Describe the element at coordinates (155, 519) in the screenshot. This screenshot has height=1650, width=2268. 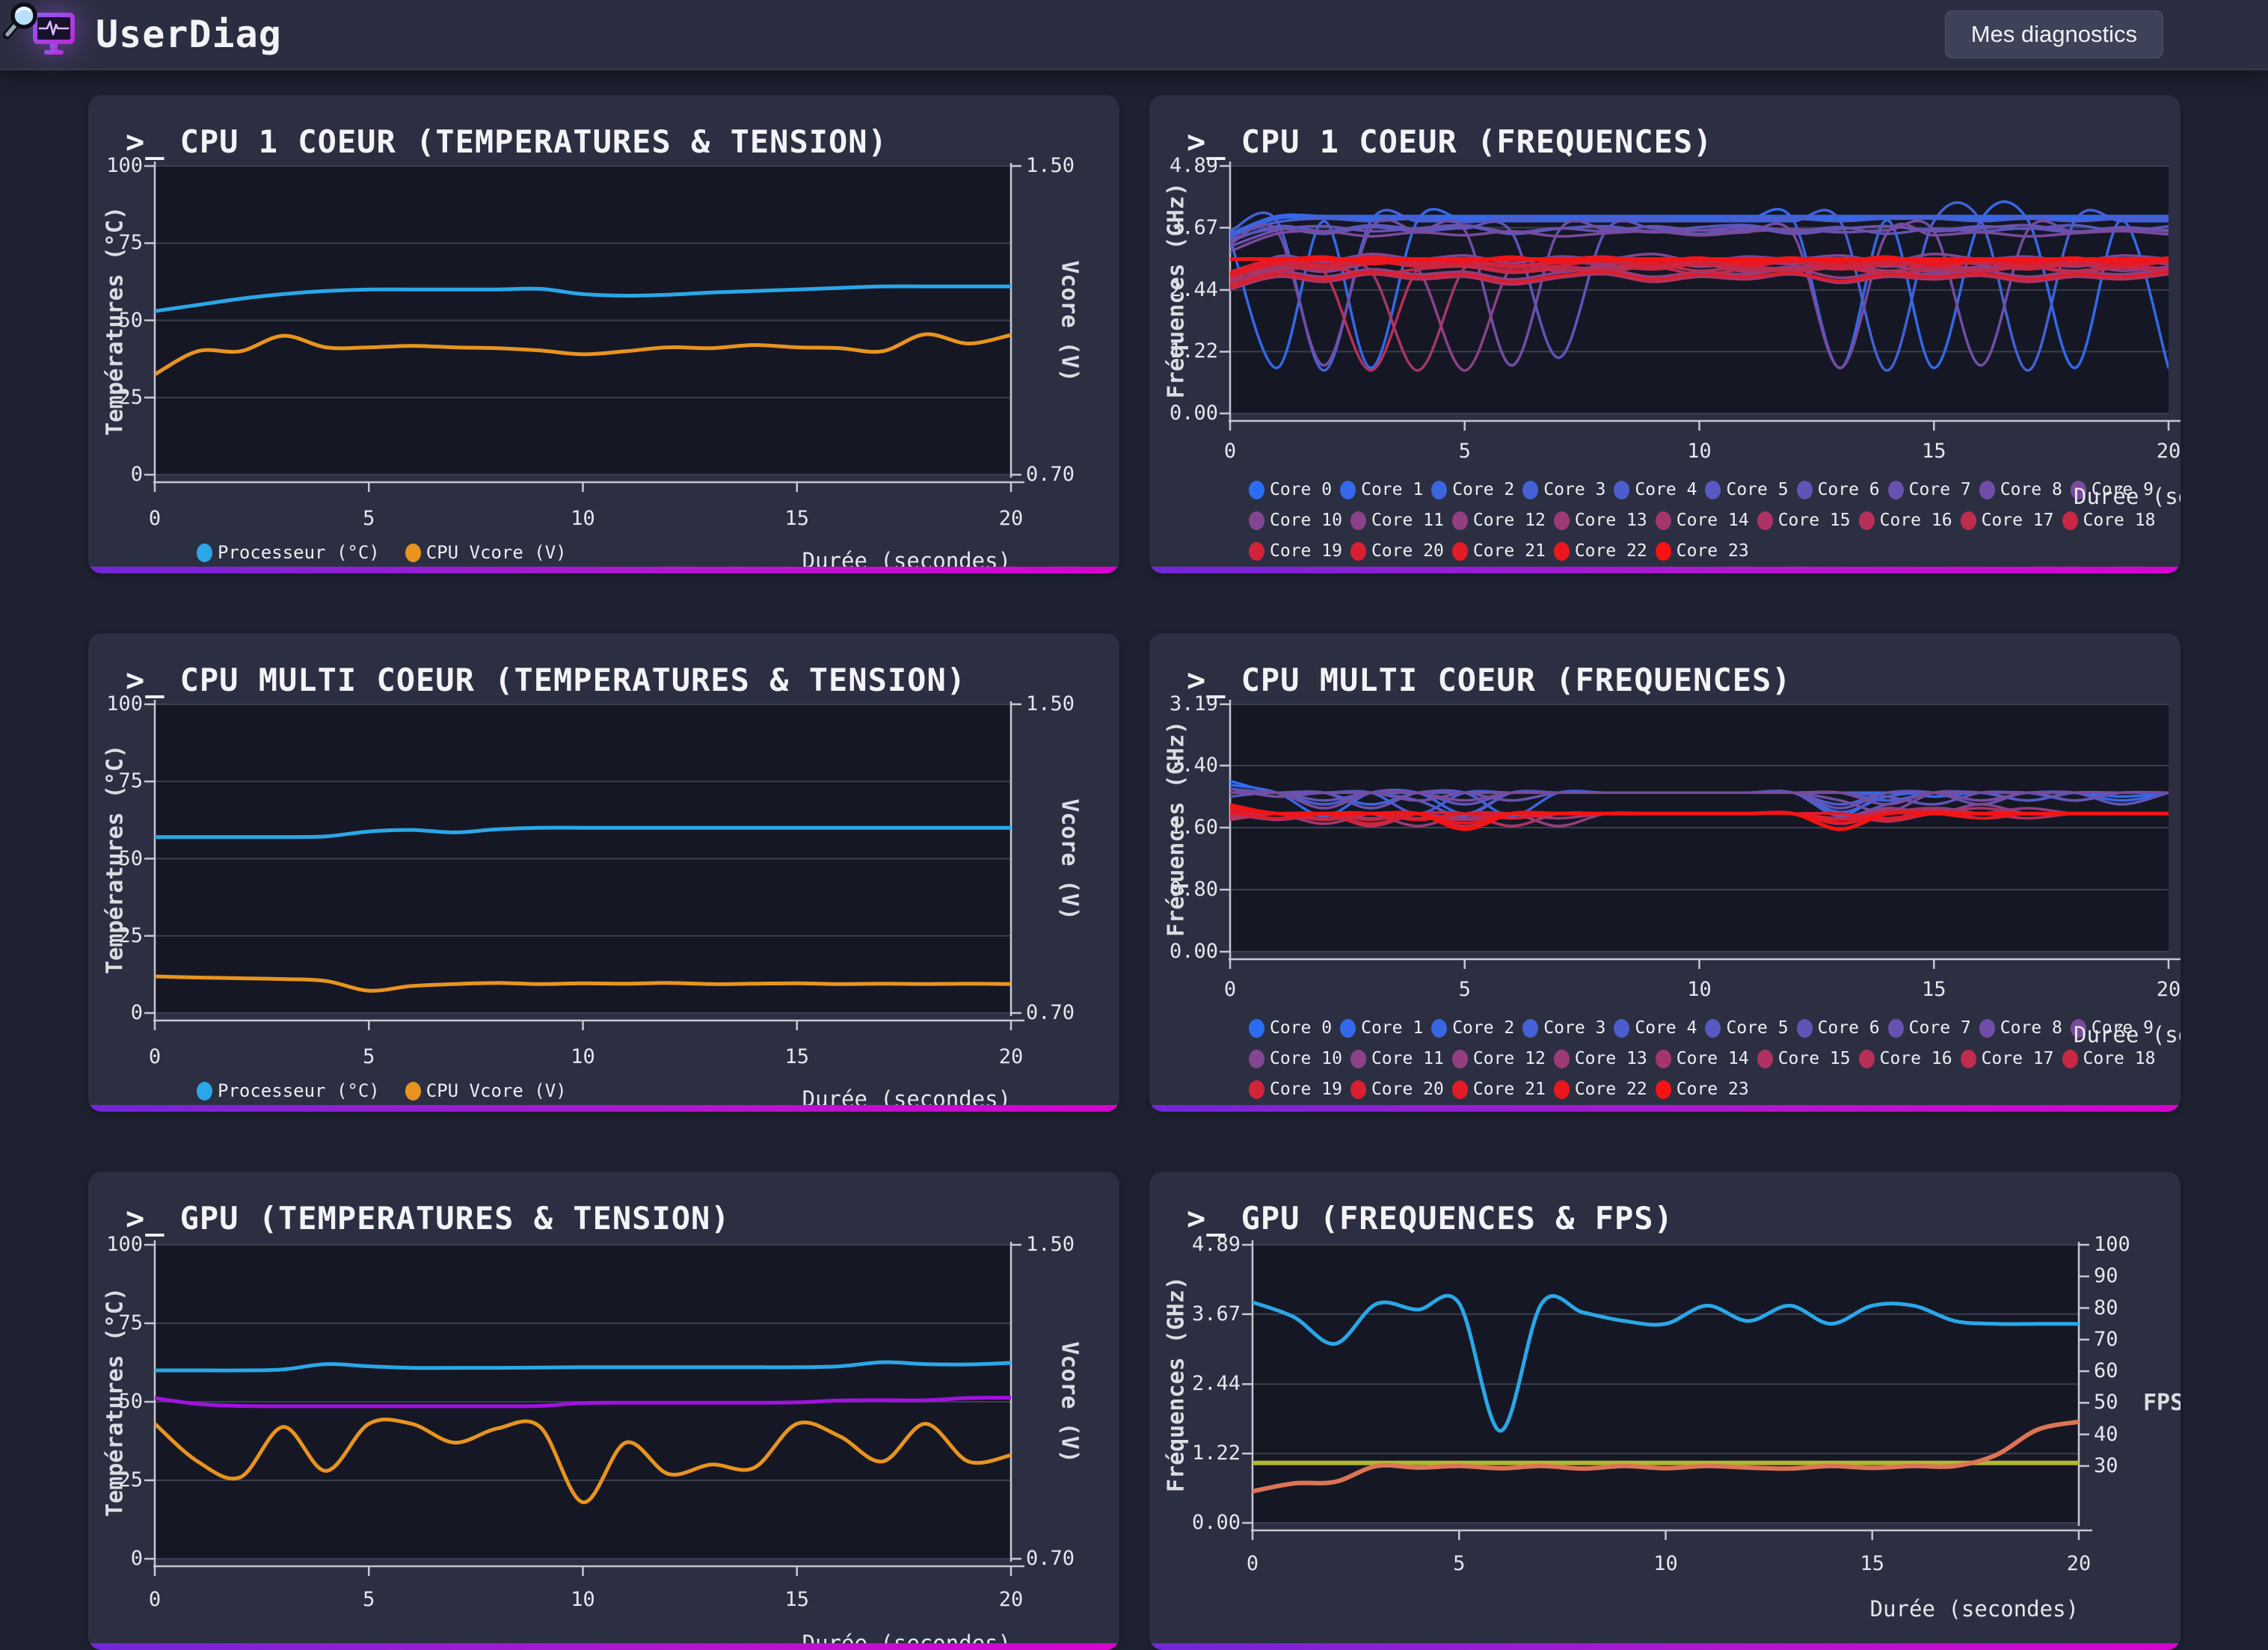
I see `x-axis-tick-label: 0` at that location.